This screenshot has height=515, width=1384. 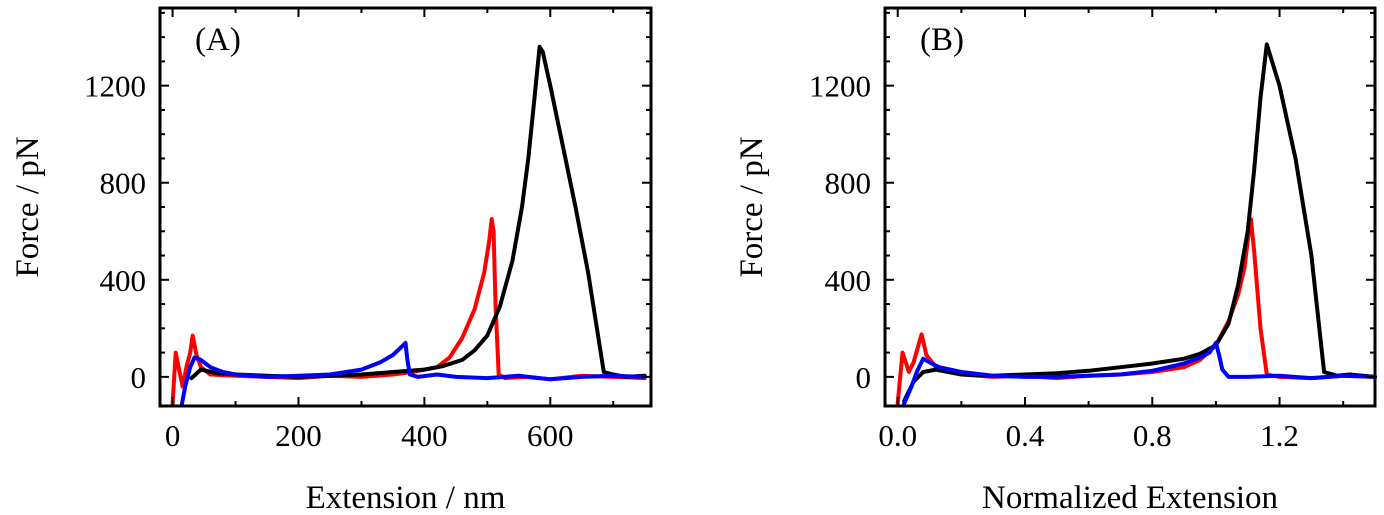 What do you see at coordinates (1152, 435) in the screenshot?
I see `panel-b-xtick-label: 0.8` at bounding box center [1152, 435].